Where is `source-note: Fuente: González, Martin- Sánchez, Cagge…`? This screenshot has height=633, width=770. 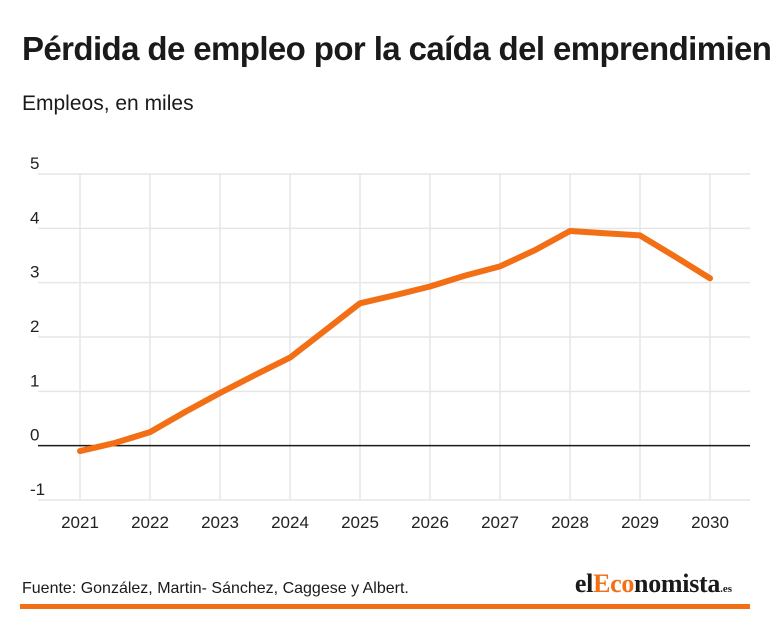
source-note: Fuente: González, Martin- Sánchez, Cagge… is located at coordinates (215, 588).